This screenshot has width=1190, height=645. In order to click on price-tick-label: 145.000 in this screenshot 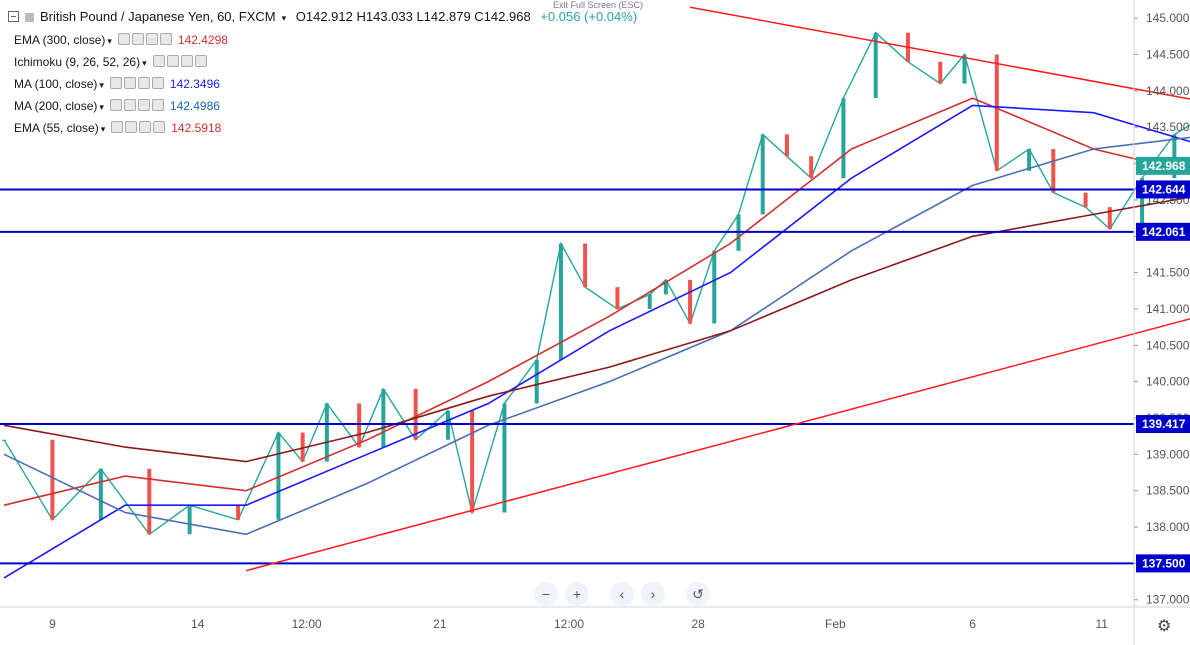, I will do `click(1168, 18)`.